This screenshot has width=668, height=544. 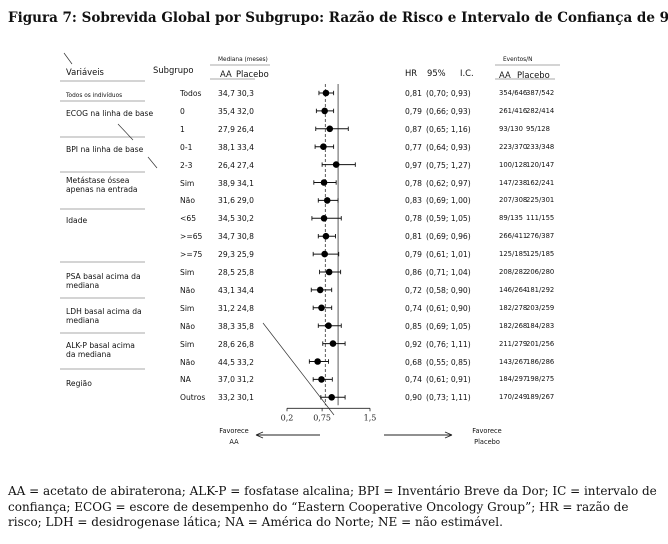 What do you see at coordinates (540, 289) in the screenshot?
I see `row-events-placebo: 181/292` at bounding box center [540, 289].